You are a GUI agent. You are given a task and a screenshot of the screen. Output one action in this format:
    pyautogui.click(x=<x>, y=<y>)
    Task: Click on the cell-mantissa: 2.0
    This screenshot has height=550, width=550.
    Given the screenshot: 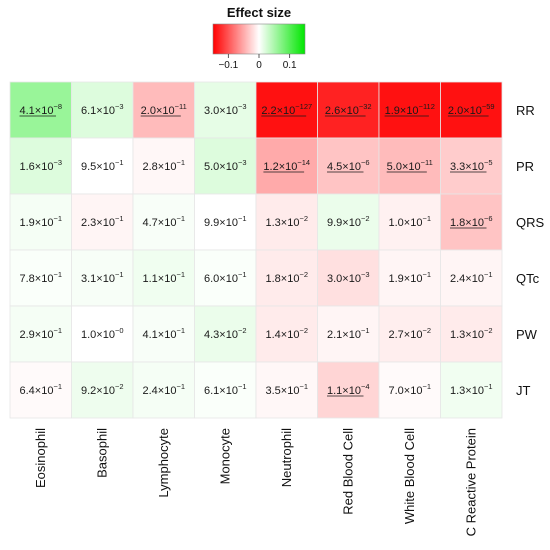 What is the action you would take?
    pyautogui.click(x=148, y=111)
    